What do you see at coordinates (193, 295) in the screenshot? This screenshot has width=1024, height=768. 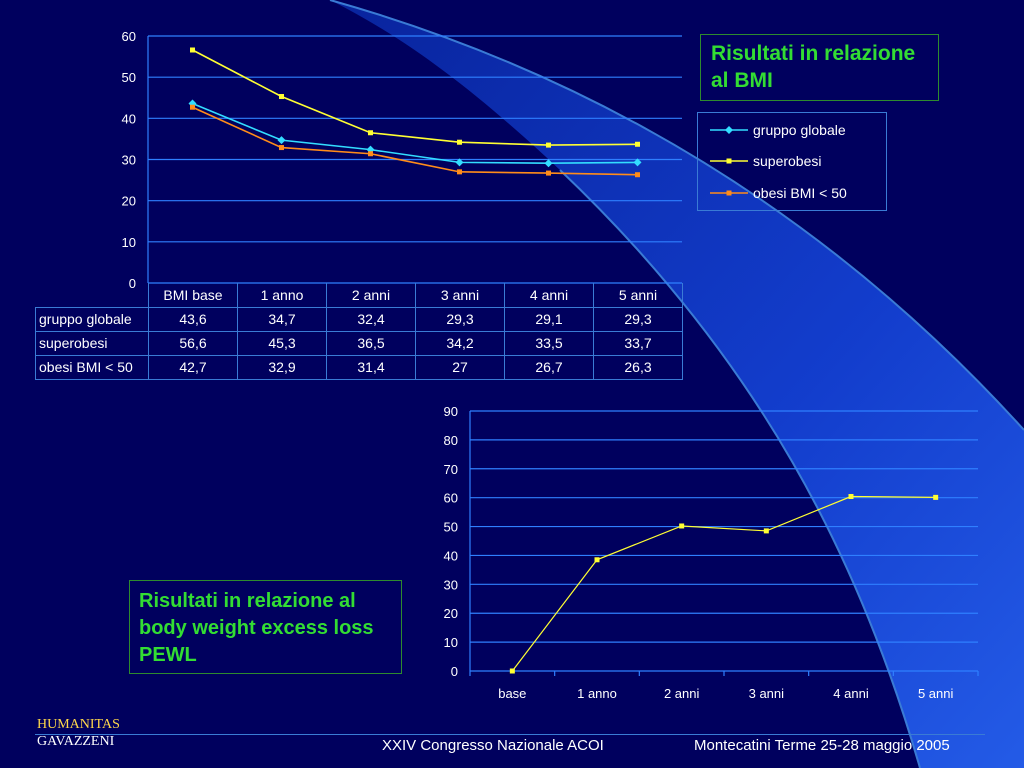 I see `table-col-header: BMI base` at bounding box center [193, 295].